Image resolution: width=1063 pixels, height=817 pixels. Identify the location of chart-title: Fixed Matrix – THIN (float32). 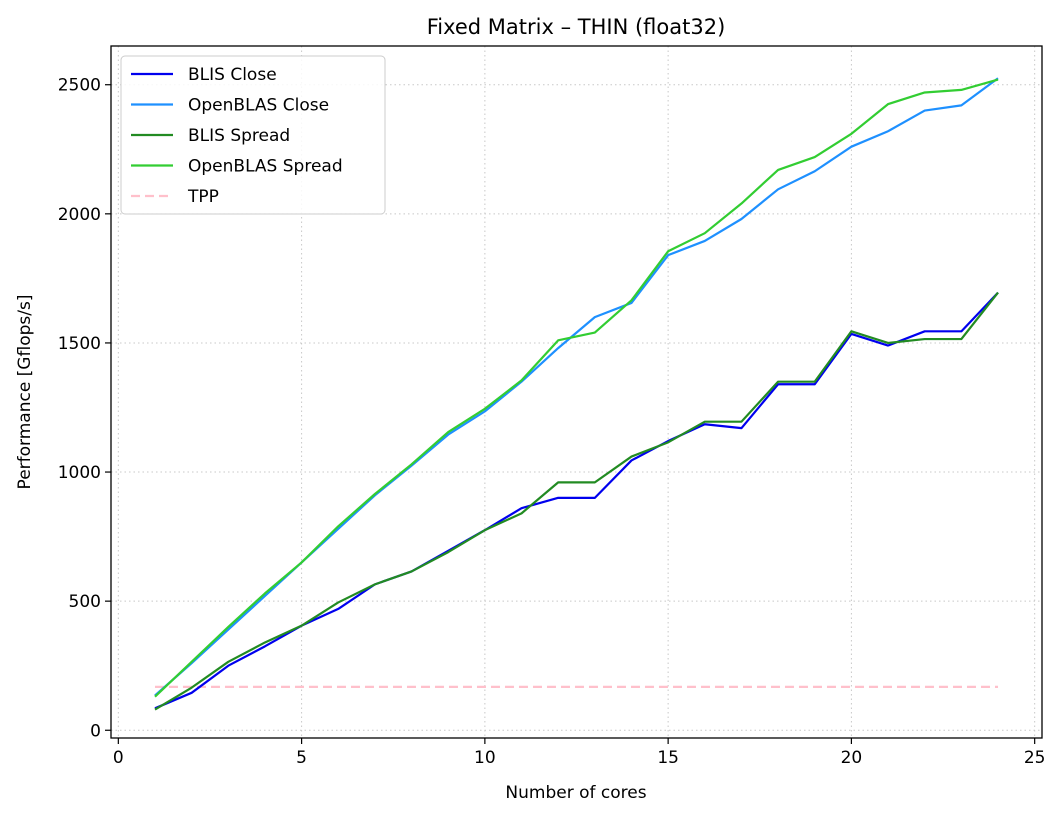
(576, 27).